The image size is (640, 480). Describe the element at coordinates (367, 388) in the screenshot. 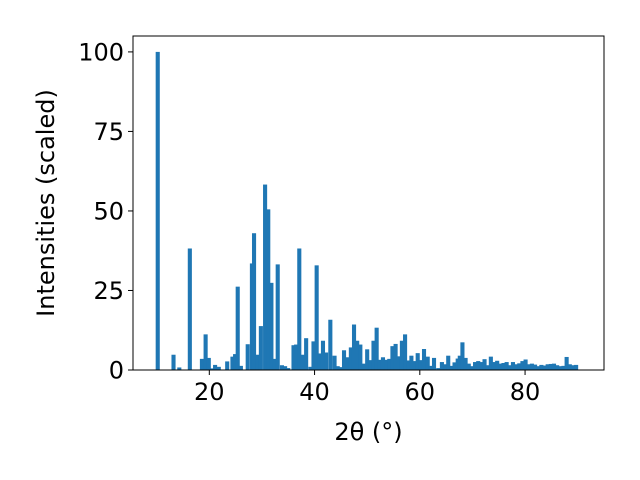

I see `x-axis-ticks: 20 40 60 80` at that location.